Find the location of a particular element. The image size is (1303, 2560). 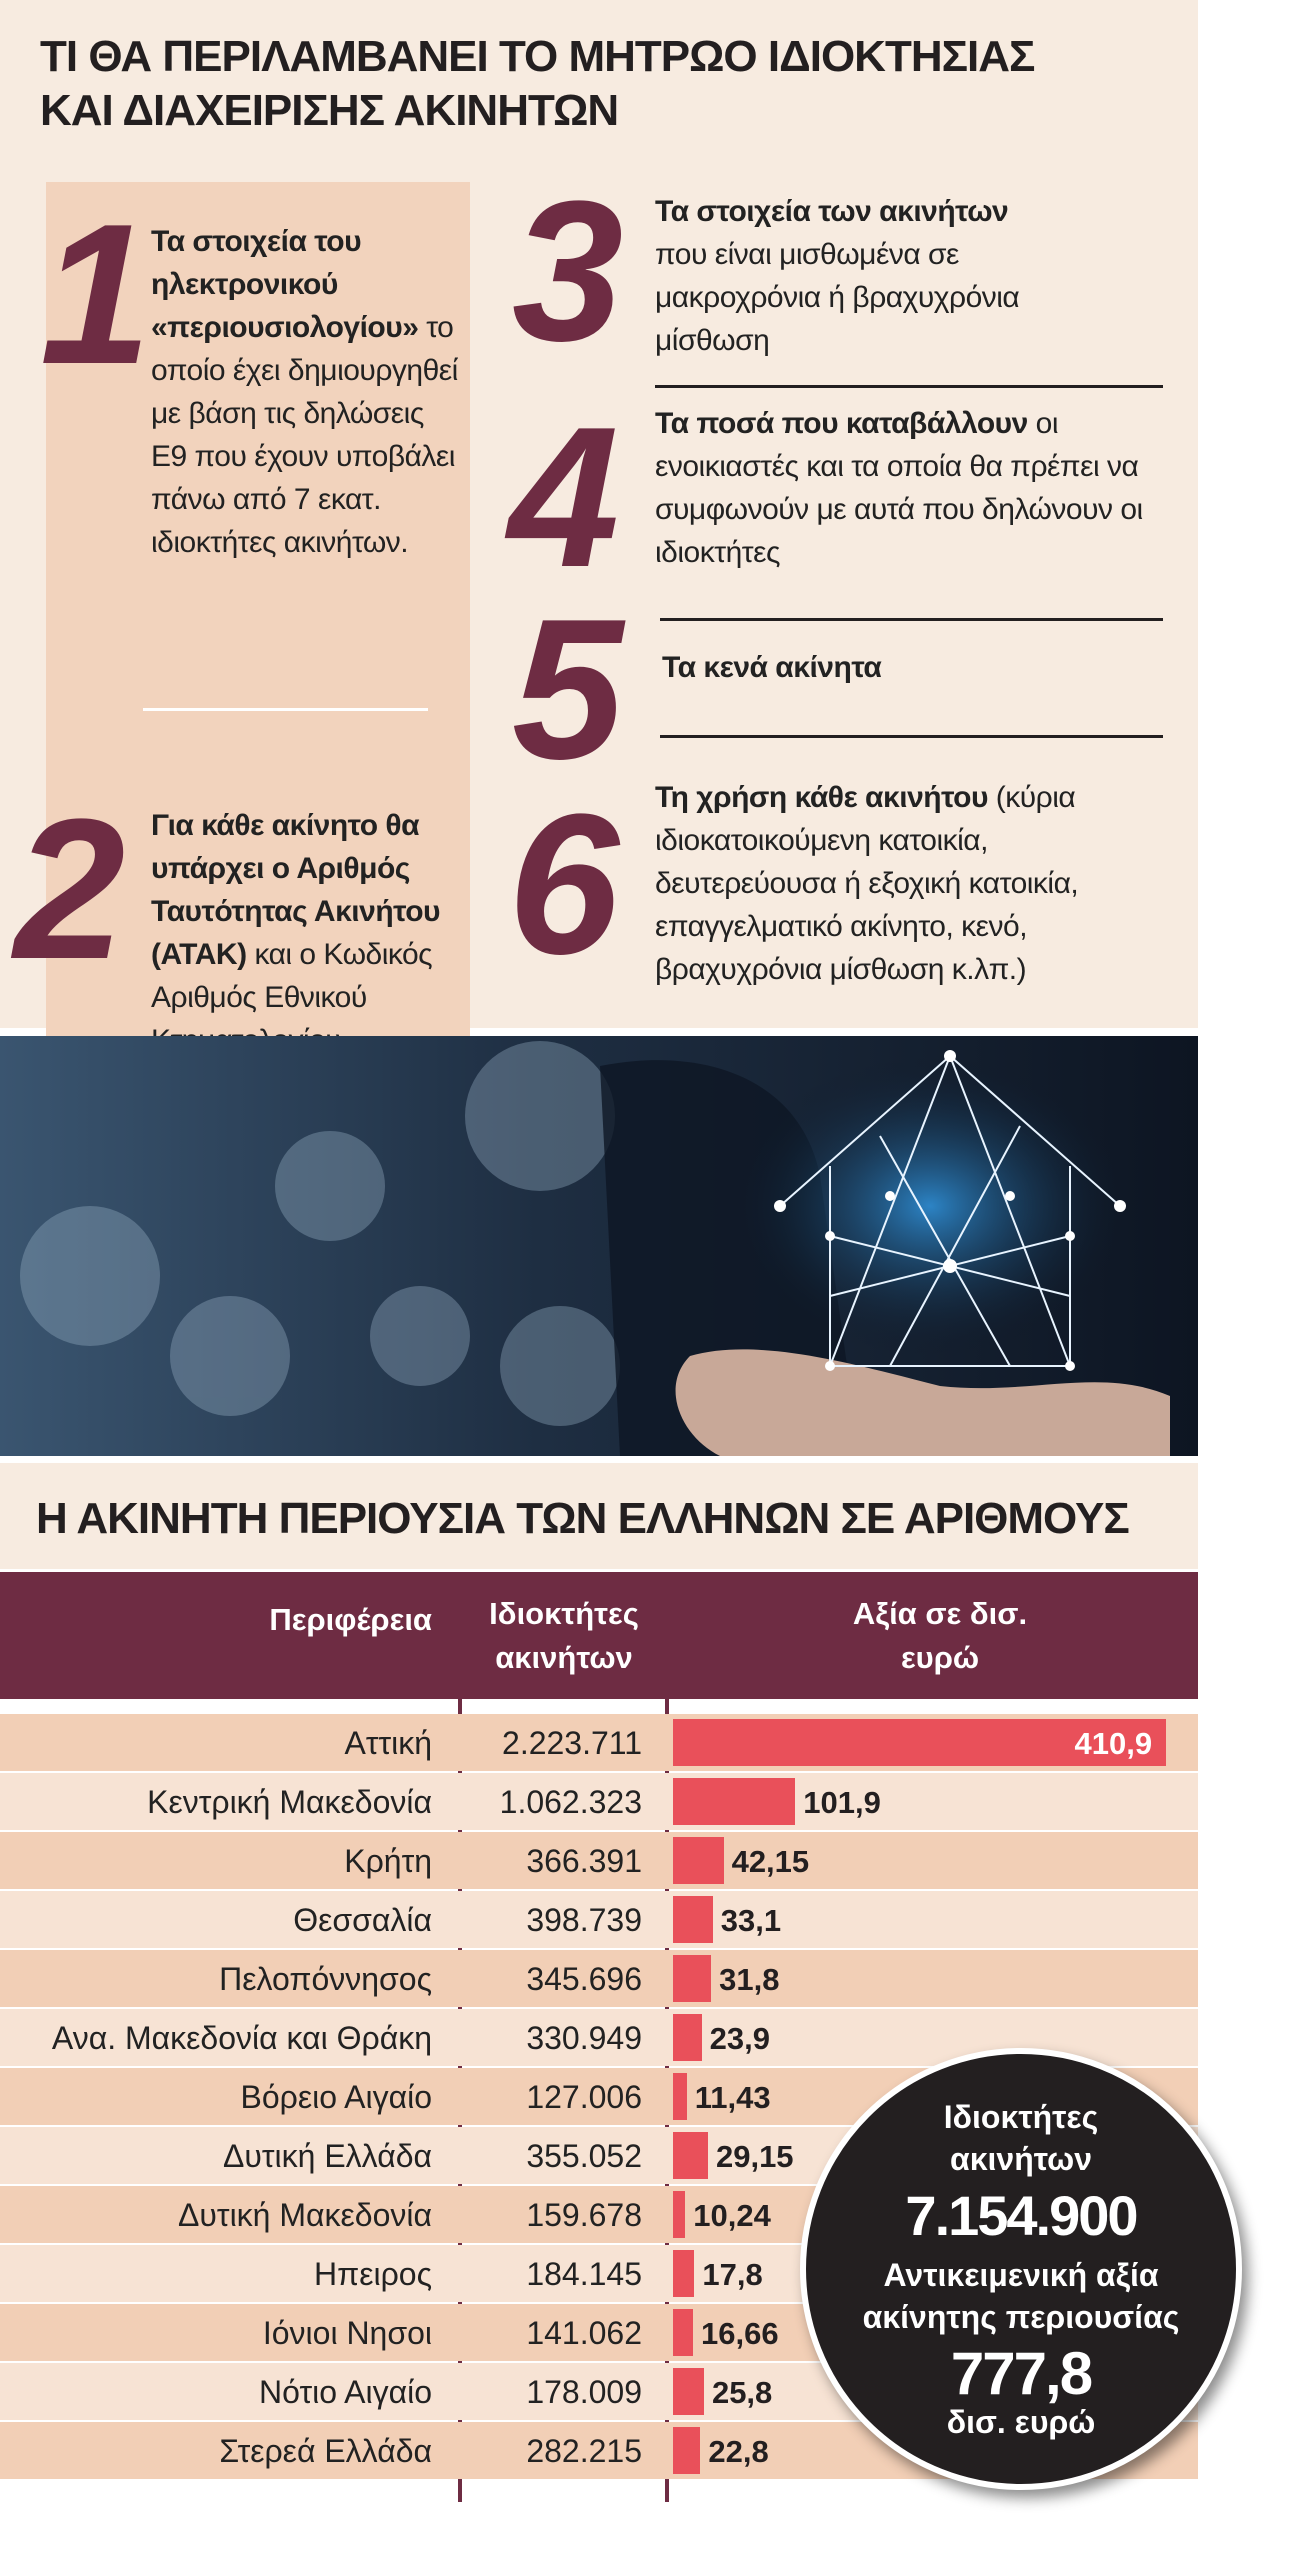

item-bold: Τα ποσά που καταβάλλουν is located at coordinates (841, 423).